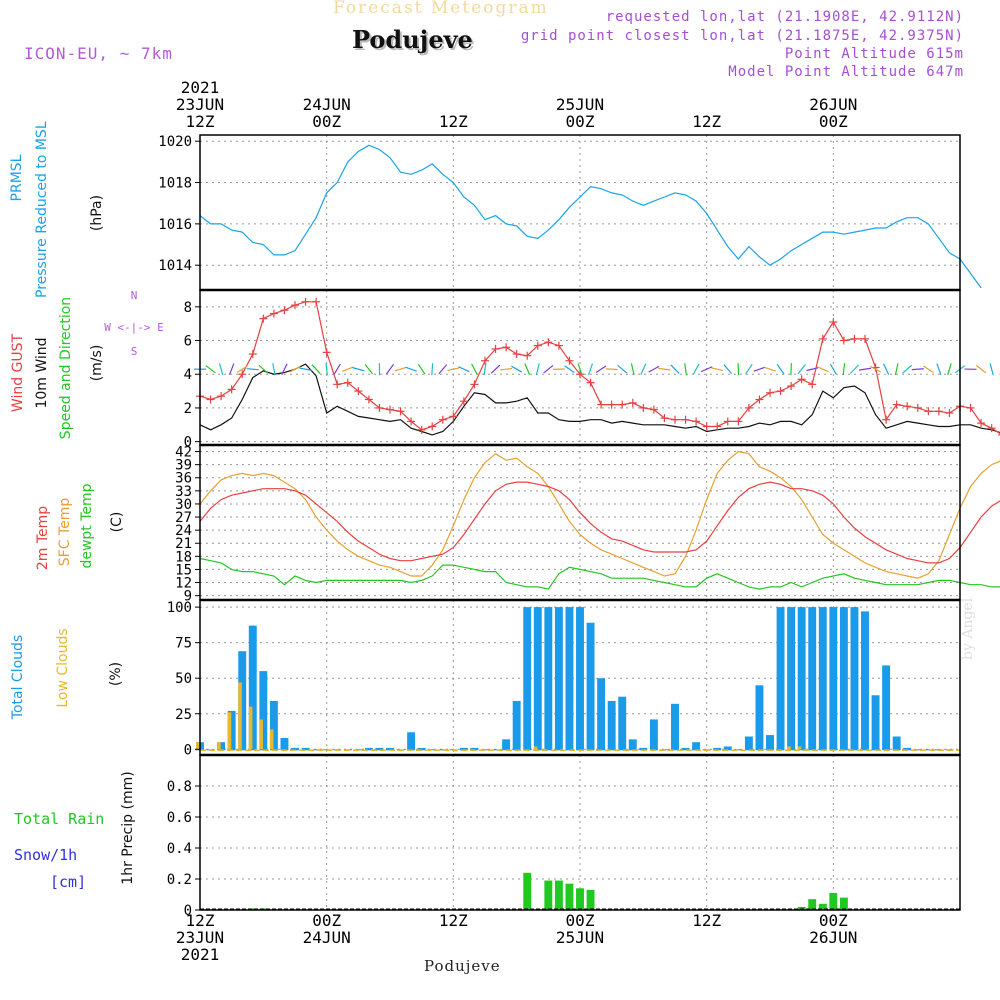 The height and width of the screenshot is (1000, 1000). Describe the element at coordinates (183, 557) in the screenshot. I see `y-tick-label: 18` at that location.